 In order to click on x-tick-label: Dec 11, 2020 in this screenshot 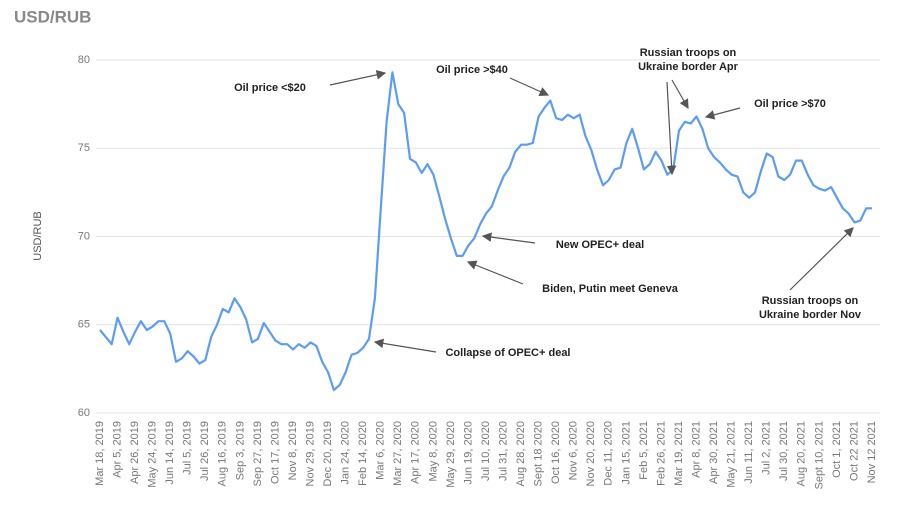, I will do `click(609, 453)`.